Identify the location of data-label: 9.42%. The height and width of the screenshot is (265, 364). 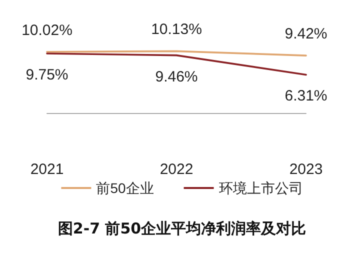
(306, 34).